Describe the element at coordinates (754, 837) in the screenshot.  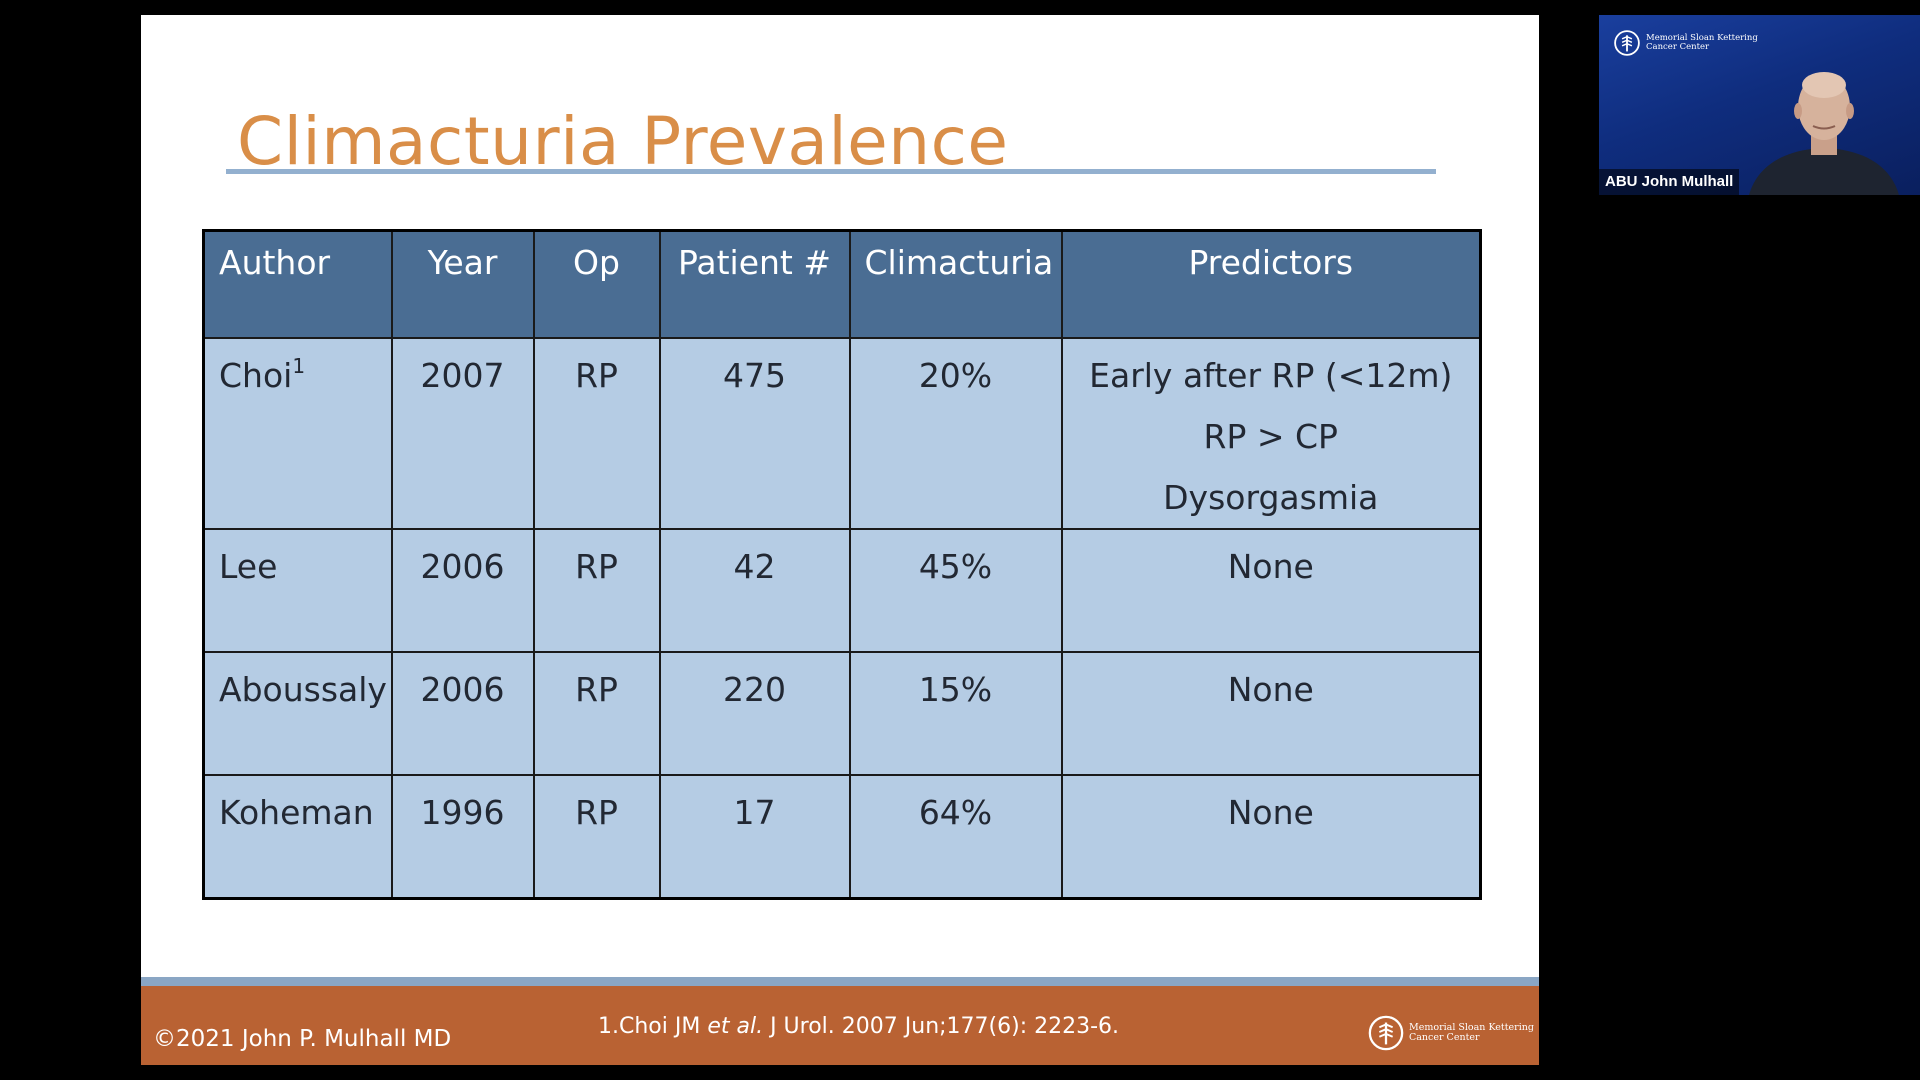
I see `cell-patients: 17` at that location.